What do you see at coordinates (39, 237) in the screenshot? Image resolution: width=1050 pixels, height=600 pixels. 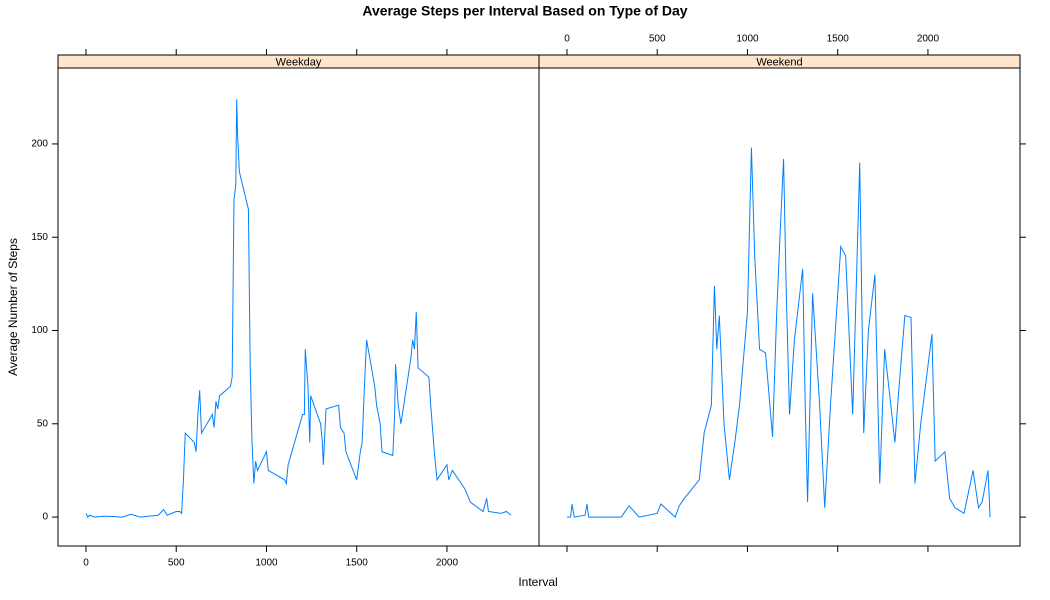 I see `y-tick-label: 150` at bounding box center [39, 237].